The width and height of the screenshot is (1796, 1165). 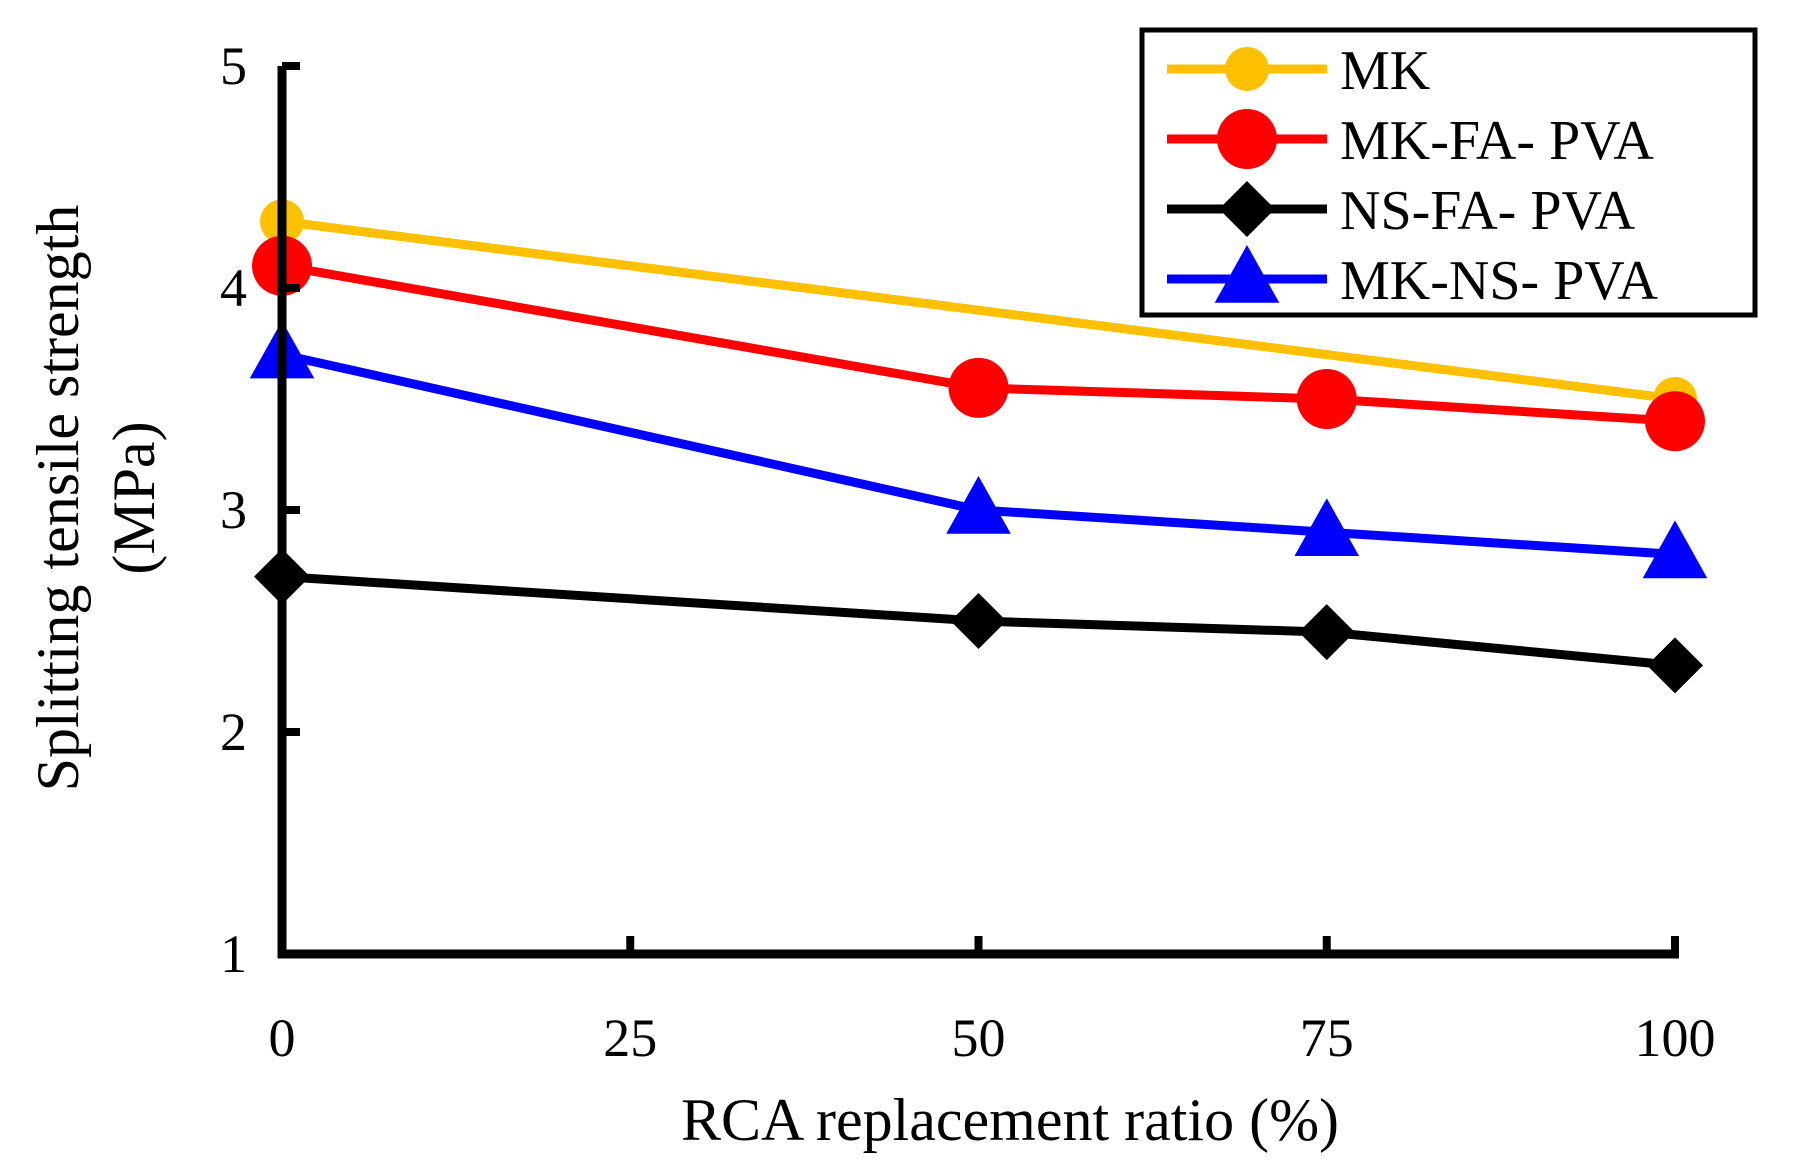 I want to click on legend-entry: NS-FA- PVA, so click(x=1401, y=211).